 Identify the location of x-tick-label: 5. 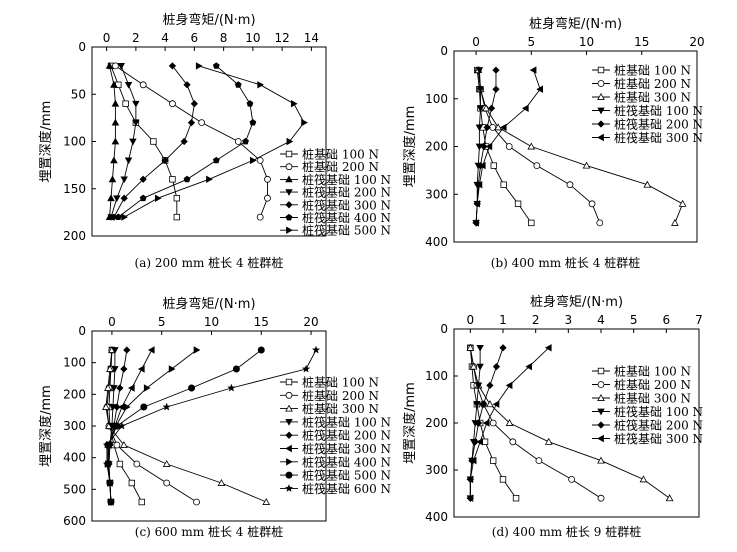
(162, 322).